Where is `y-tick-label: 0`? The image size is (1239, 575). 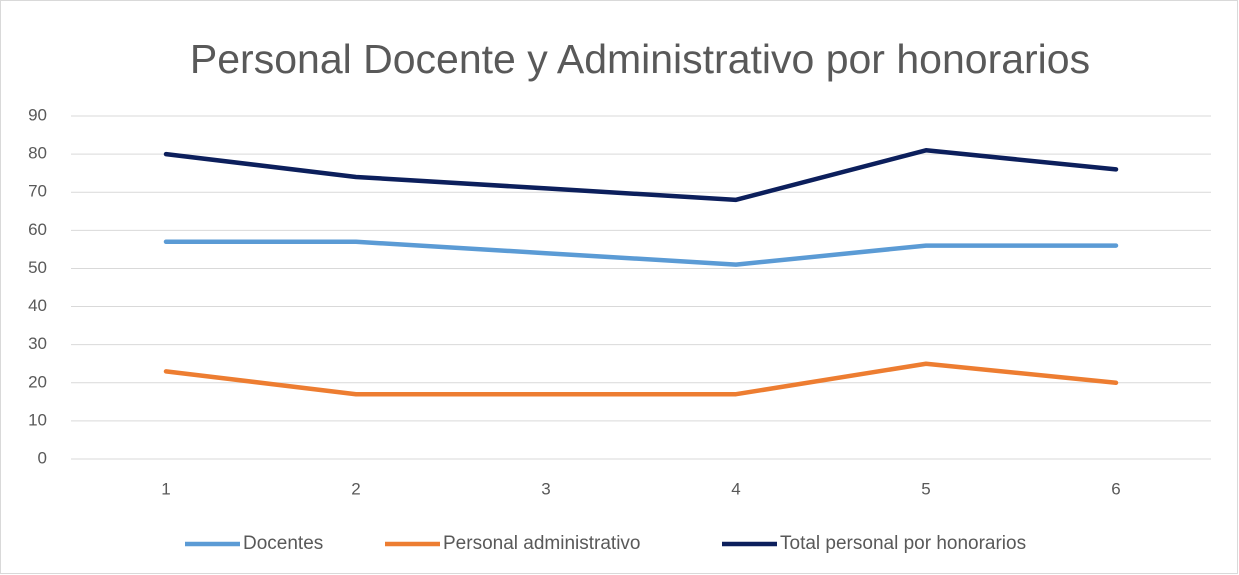
y-tick-label: 0 is located at coordinates (42, 457).